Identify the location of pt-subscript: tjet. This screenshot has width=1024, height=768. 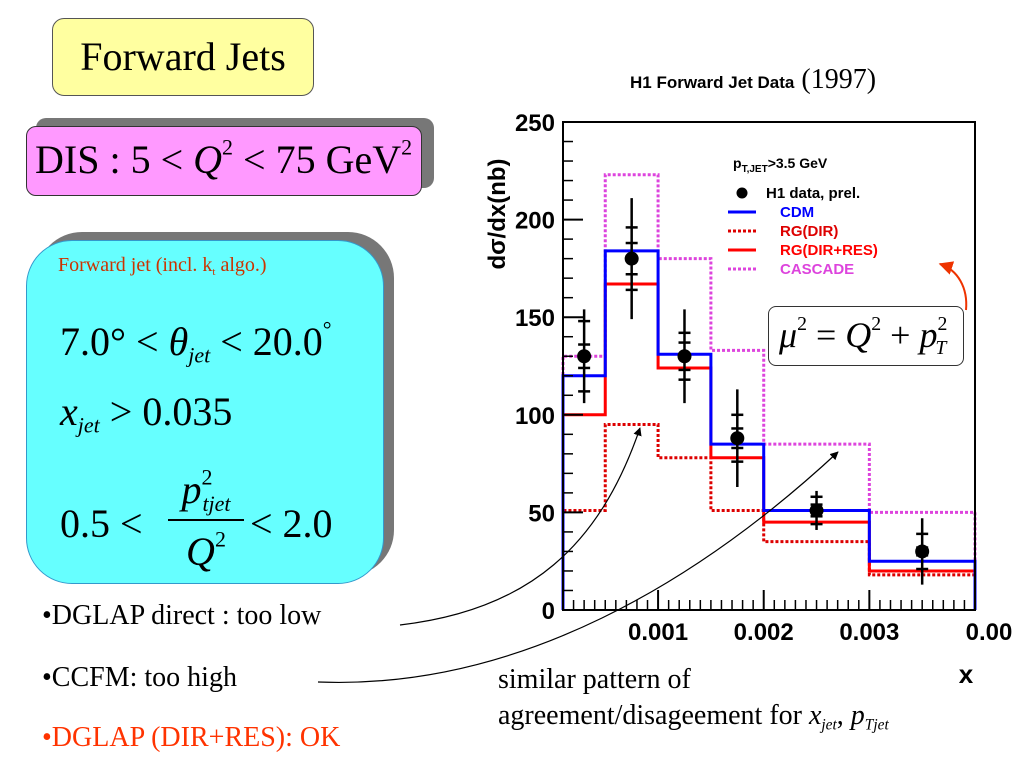
(216, 503).